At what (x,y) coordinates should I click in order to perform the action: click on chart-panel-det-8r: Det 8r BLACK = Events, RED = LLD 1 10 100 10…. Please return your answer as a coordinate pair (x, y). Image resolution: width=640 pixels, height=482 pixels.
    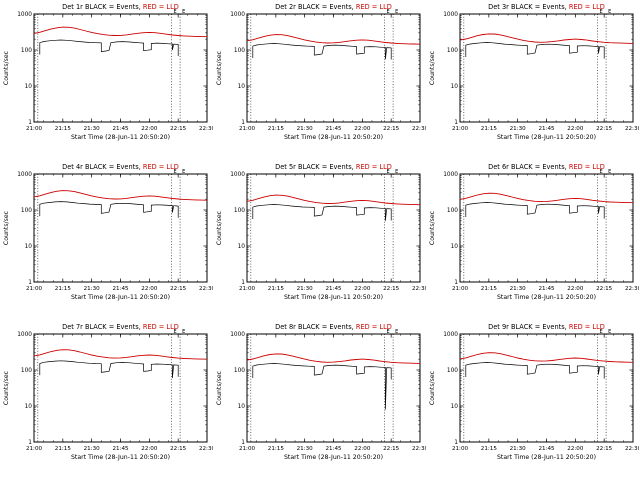
    Looking at the image, I should click on (320, 400).